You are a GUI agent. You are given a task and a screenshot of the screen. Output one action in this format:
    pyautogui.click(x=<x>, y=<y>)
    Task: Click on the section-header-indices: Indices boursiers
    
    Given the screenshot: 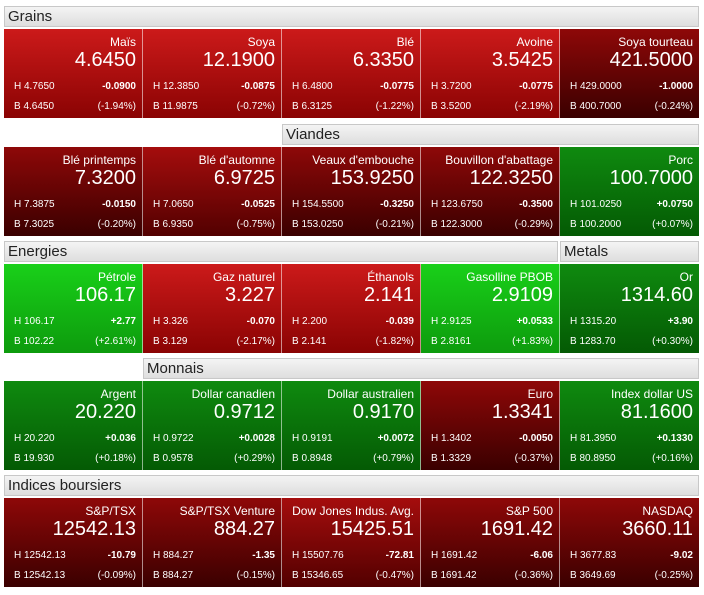 What is the action you would take?
    pyautogui.click(x=351, y=485)
    